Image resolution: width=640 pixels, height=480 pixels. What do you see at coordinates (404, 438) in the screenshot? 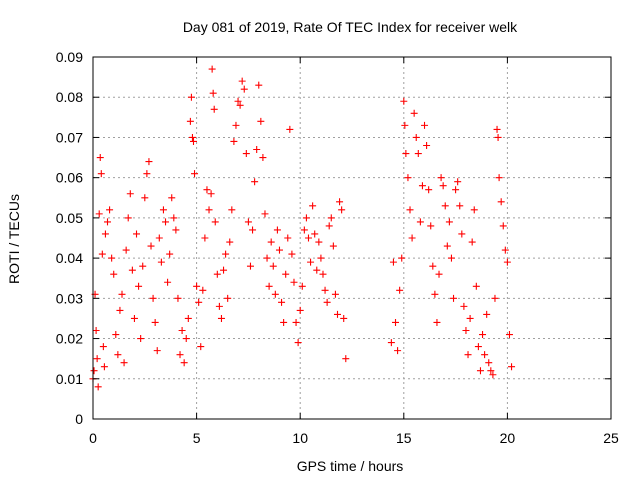
I see `x-tick-label: 15` at bounding box center [404, 438].